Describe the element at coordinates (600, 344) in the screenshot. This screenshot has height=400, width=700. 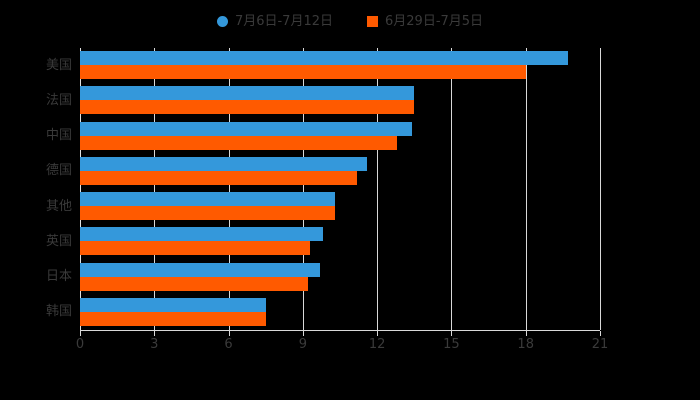
I see `x-axis-tick-label: 21` at that location.